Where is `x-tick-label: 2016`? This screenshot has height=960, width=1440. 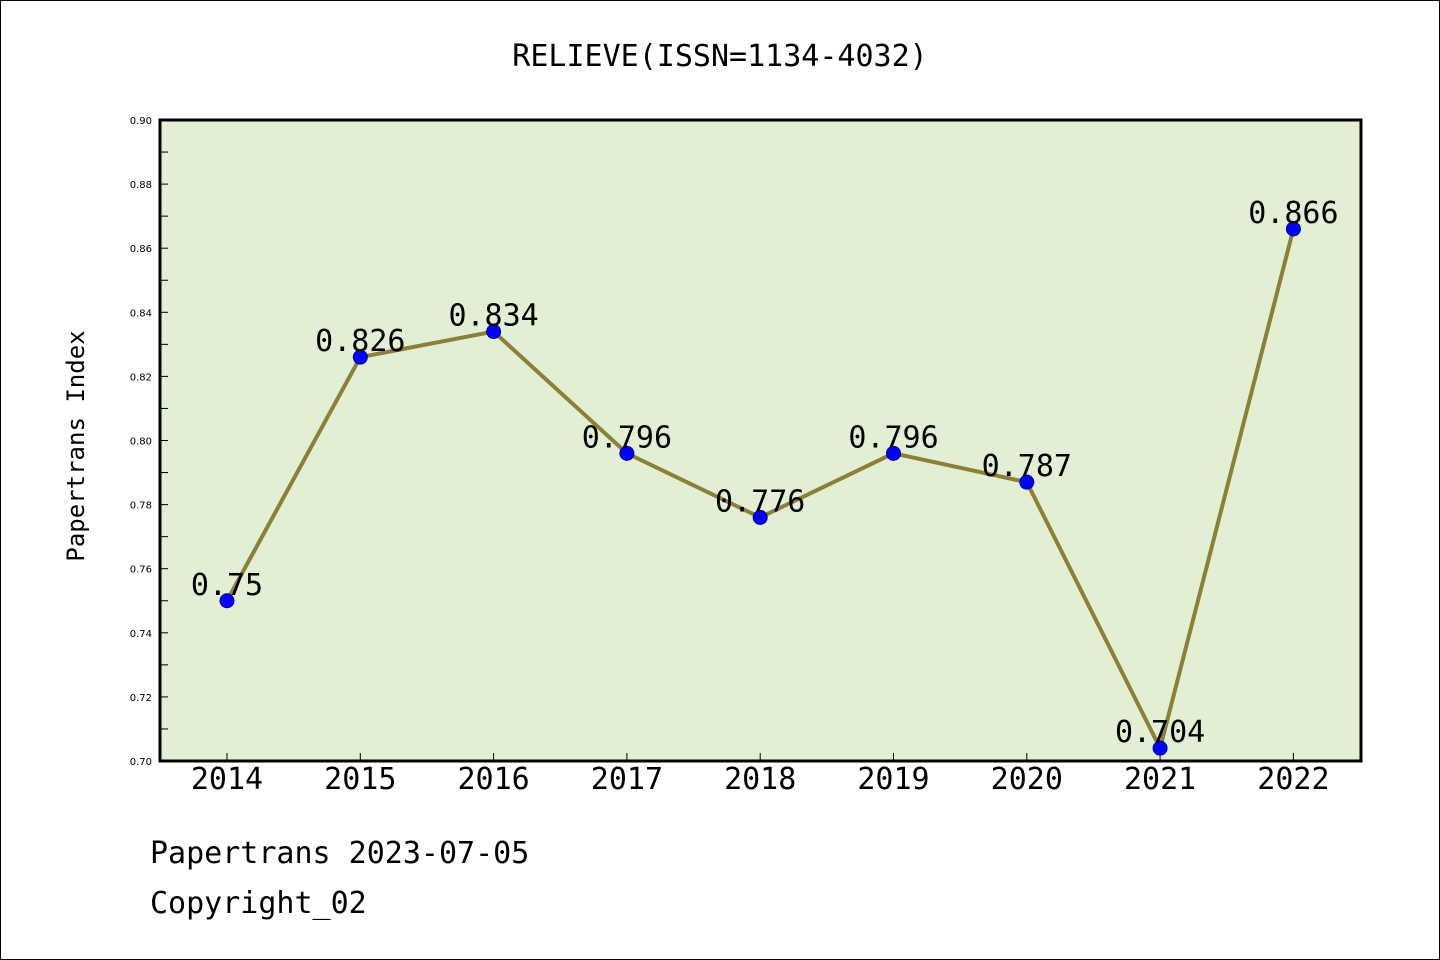 x-tick-label: 2016 is located at coordinates (493, 779).